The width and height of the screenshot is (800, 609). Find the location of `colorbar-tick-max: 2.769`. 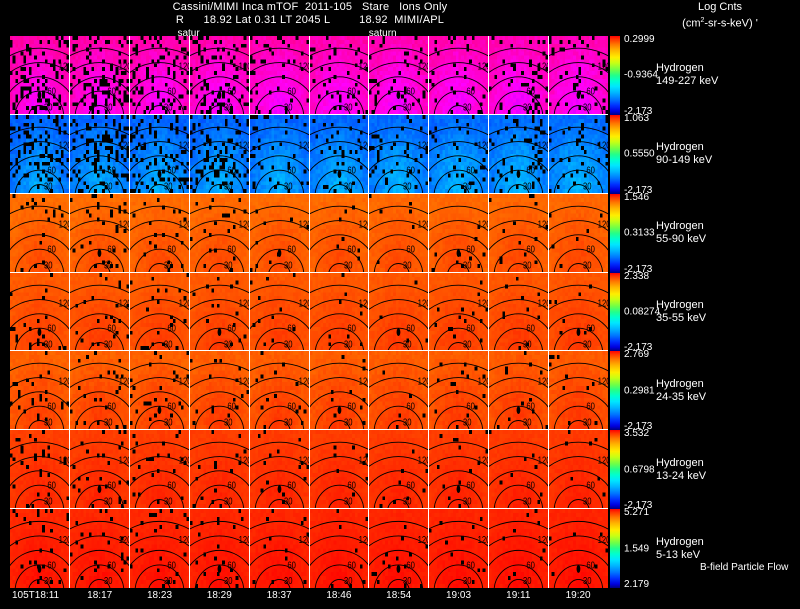

colorbar-tick-max: 2.769 is located at coordinates (637, 355).